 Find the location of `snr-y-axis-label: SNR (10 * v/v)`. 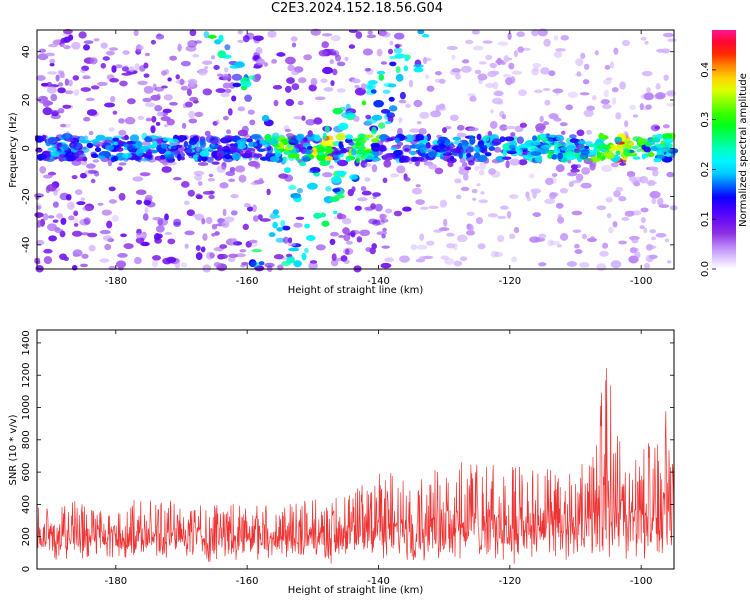

snr-y-axis-label: SNR (10 * v/v) is located at coordinates (13, 449).